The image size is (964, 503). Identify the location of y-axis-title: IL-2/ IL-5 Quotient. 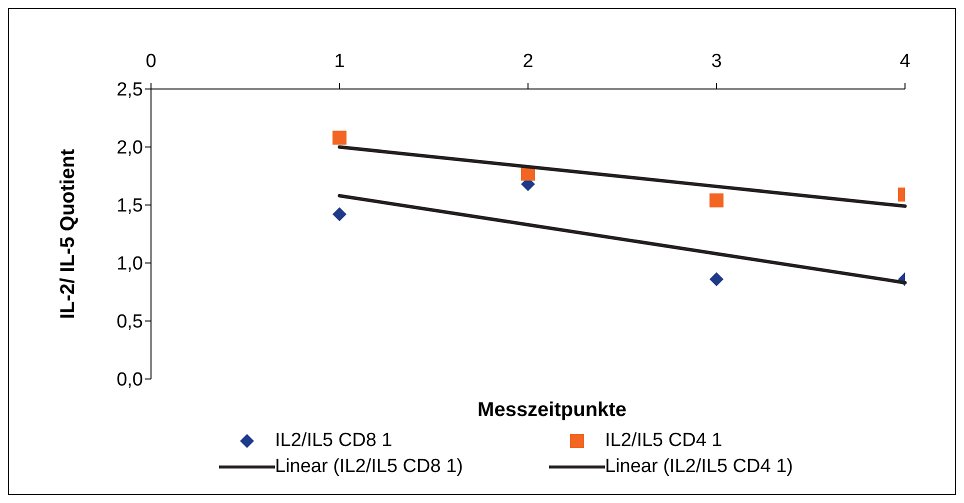
(68, 233).